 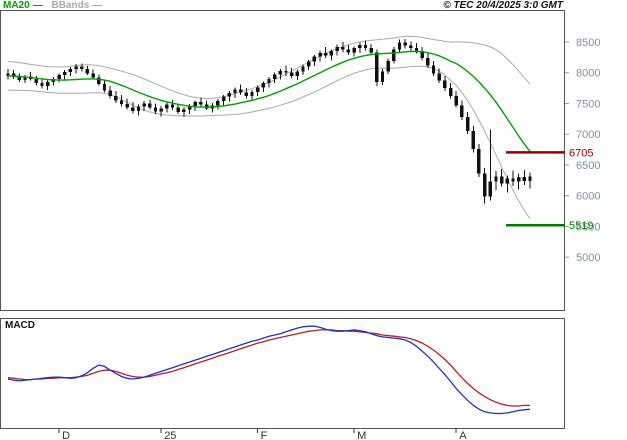 I want to click on copyright-text: © TEC 20/4/2025 3:0 GMT, so click(x=503, y=5).